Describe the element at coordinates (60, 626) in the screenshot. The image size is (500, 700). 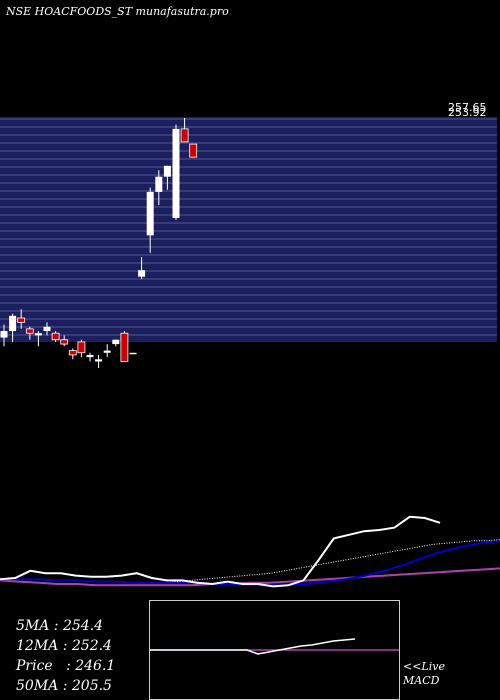
I see `ma5-stat: 5MA : 254.4` at that location.